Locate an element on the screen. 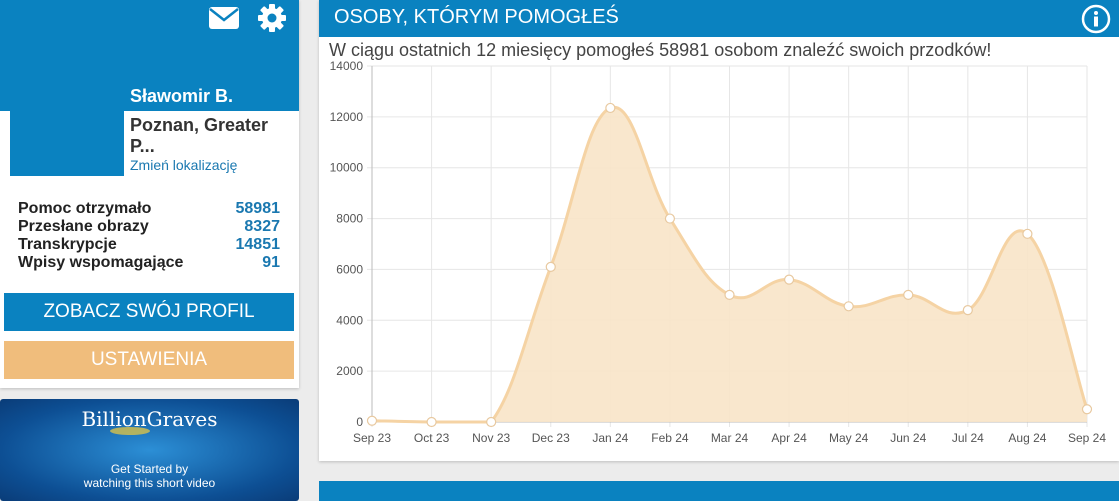 This screenshot has width=1119, height=501. y-tick-label: 0 is located at coordinates (359, 422).